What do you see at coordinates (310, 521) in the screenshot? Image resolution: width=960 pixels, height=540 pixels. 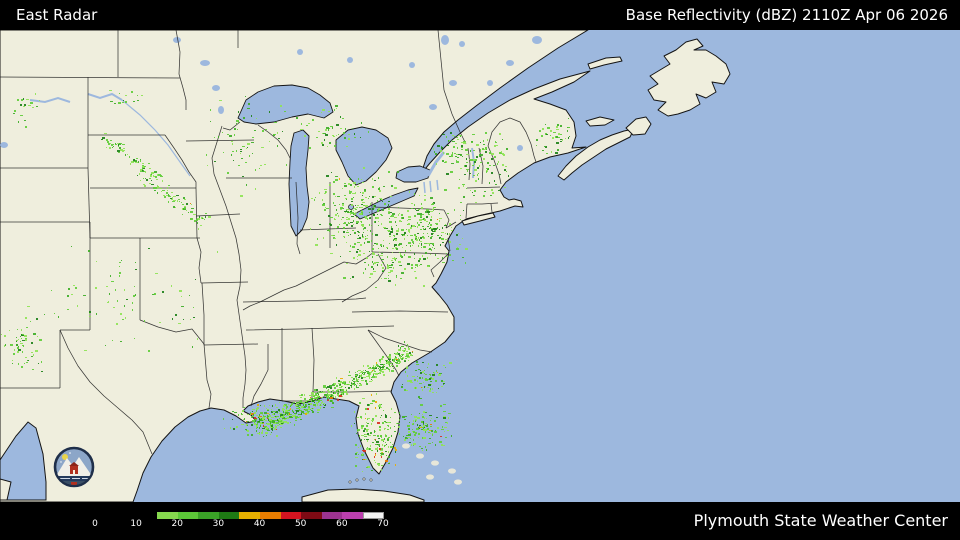 I see `reflectivity-legend: 0 10 20 30 40 50 60 70` at bounding box center [310, 521].